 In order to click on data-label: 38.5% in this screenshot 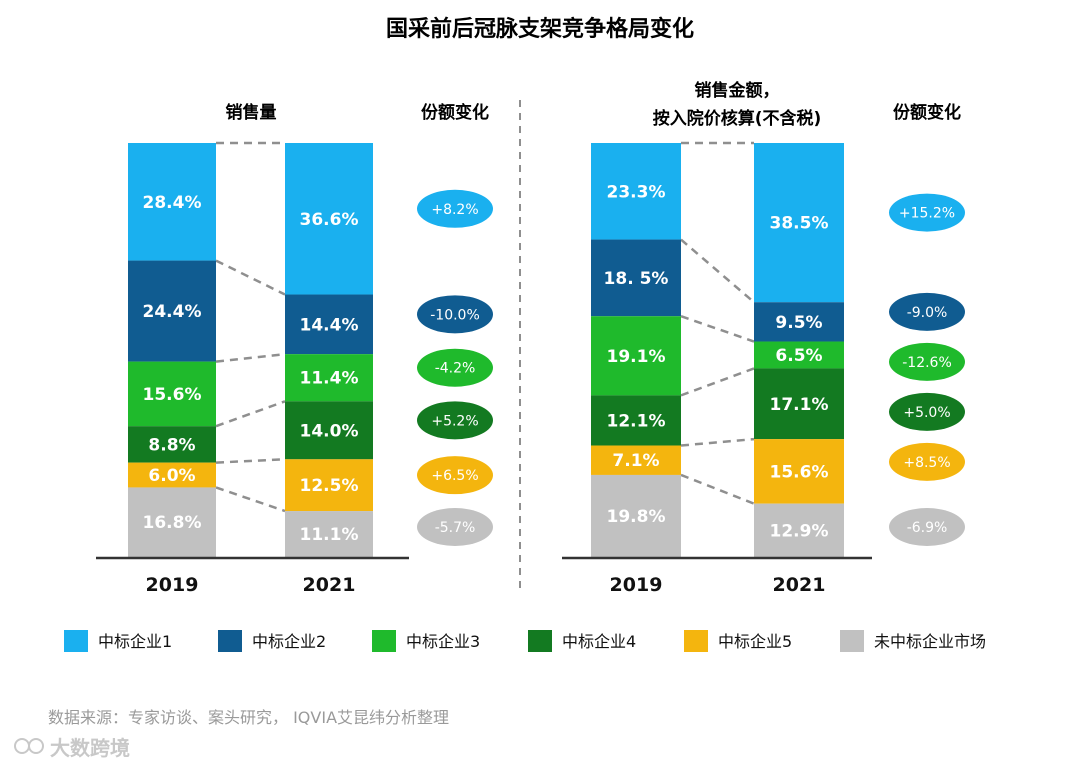, I will do `click(799, 224)`.